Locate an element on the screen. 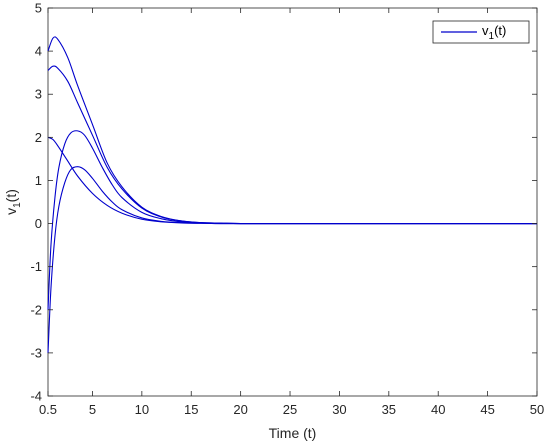  y-tick-label: 4 is located at coordinates (38, 51).